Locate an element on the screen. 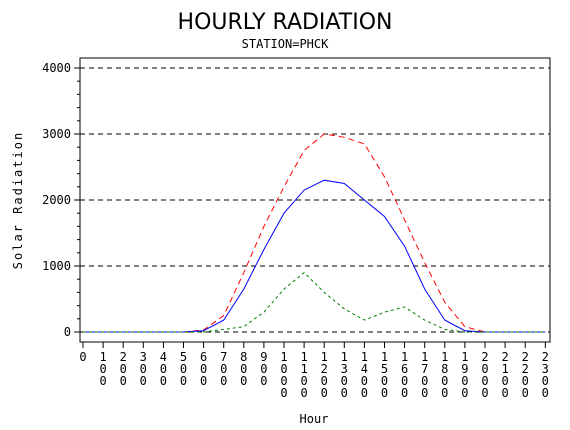 The width and height of the screenshot is (570, 430). y-axis: 0 1000 2000 3000 4000 is located at coordinates (61, 200).